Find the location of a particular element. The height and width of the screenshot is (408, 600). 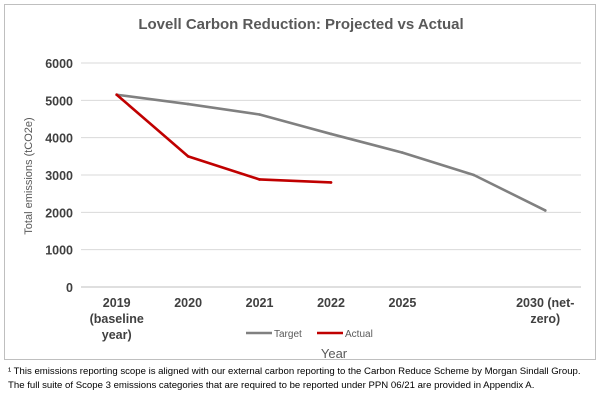

series-actual is located at coordinates (224, 138).